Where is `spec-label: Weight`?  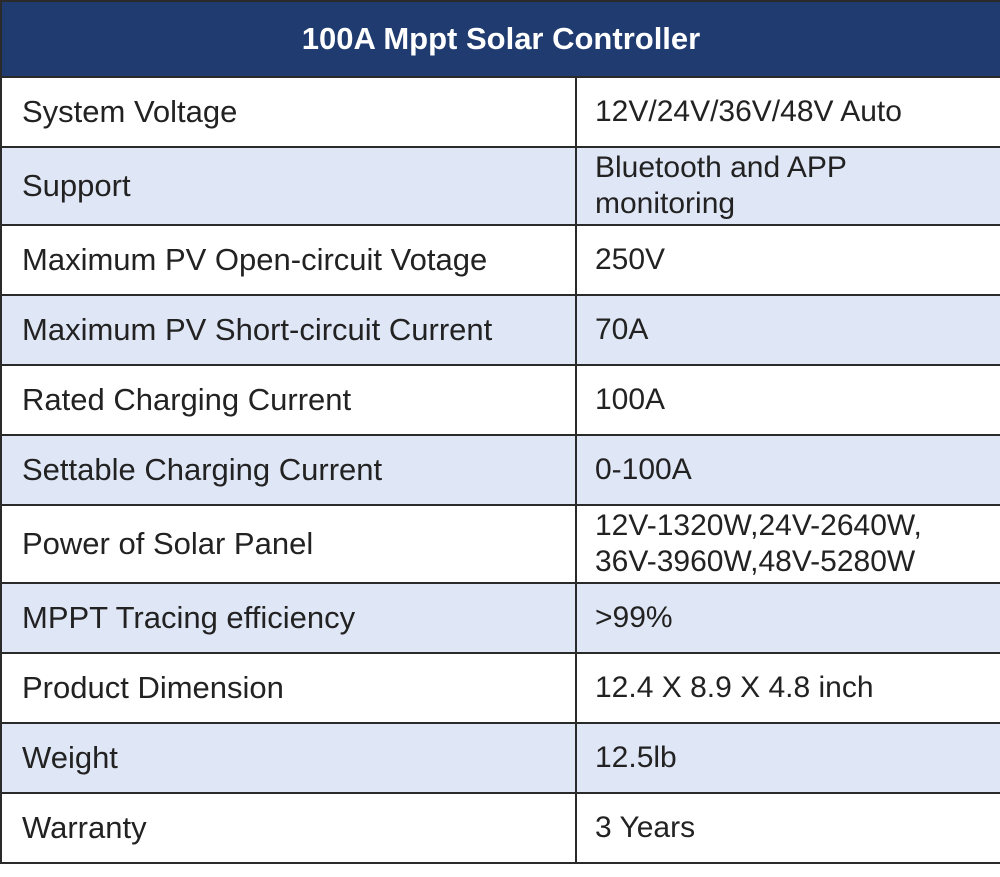 spec-label: Weight is located at coordinates (288, 758).